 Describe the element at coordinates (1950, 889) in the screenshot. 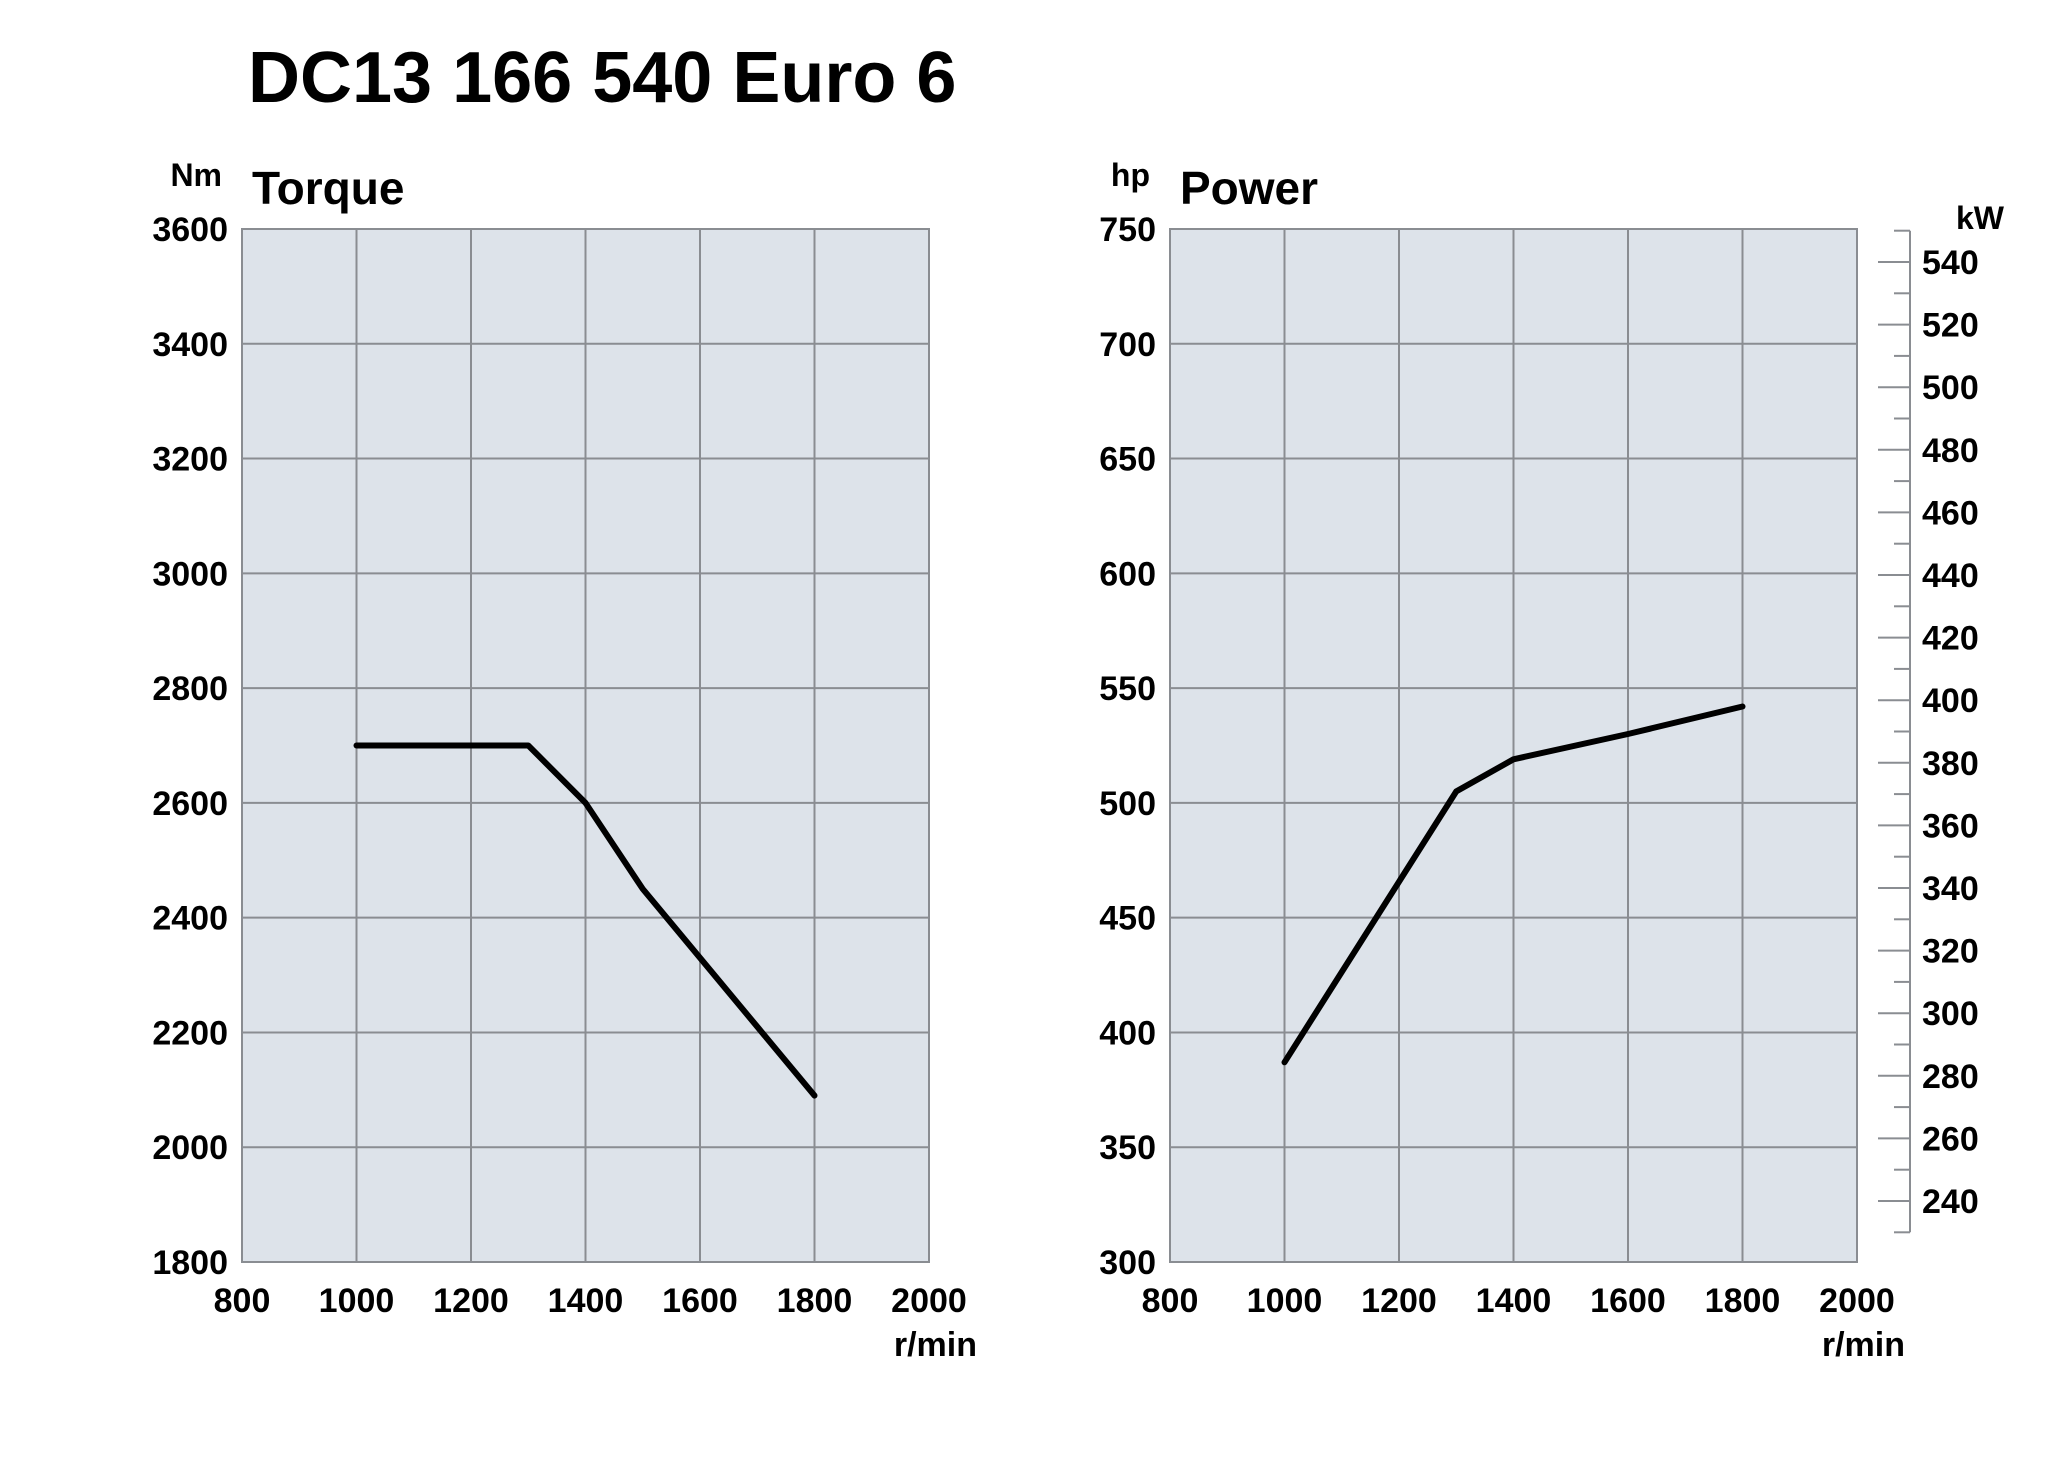

I see `kw-tick-label: 340` at that location.